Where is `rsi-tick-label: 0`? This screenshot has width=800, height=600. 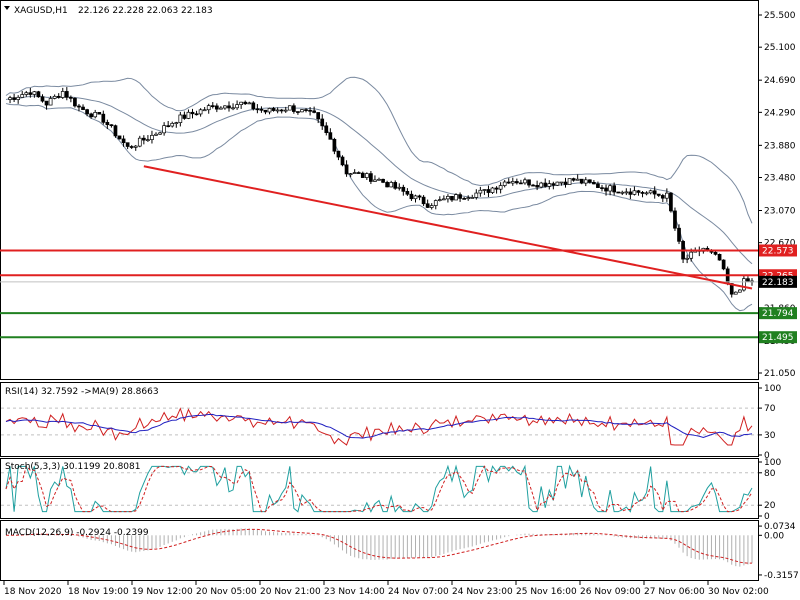 rsi-tick-label: 0 is located at coordinates (767, 456).